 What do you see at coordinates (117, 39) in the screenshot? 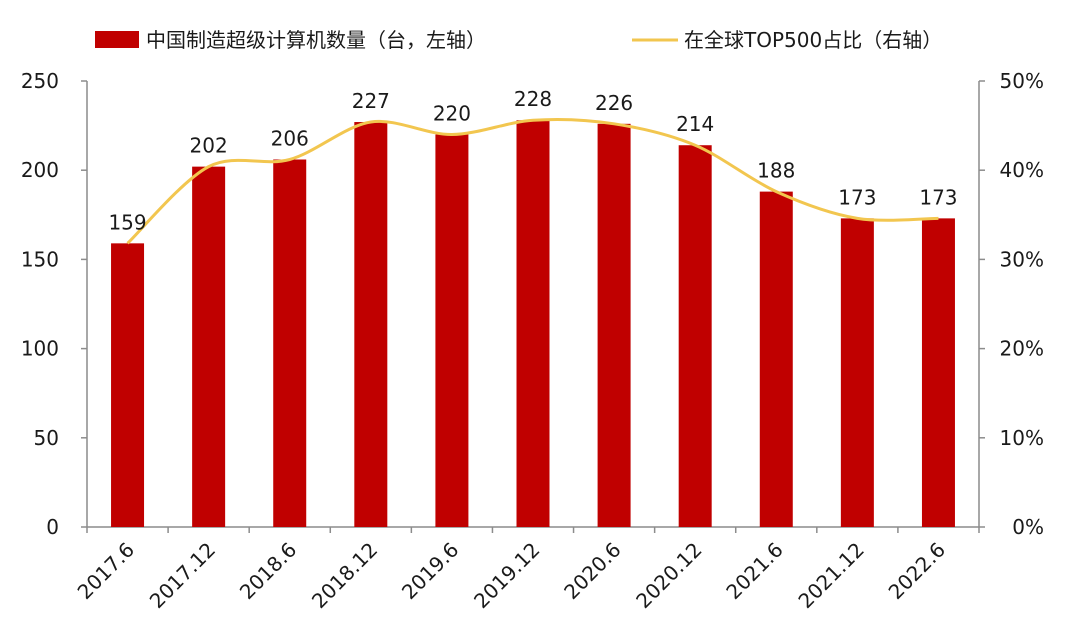
I see `legend-bar-swatch` at bounding box center [117, 39].